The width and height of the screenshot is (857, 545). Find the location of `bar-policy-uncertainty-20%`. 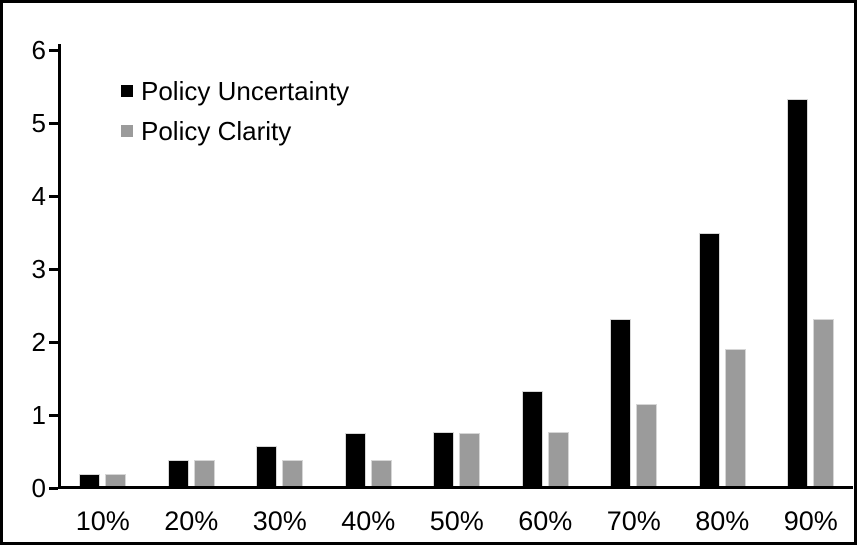

bar-policy-uncertainty-20% is located at coordinates (178, 474).